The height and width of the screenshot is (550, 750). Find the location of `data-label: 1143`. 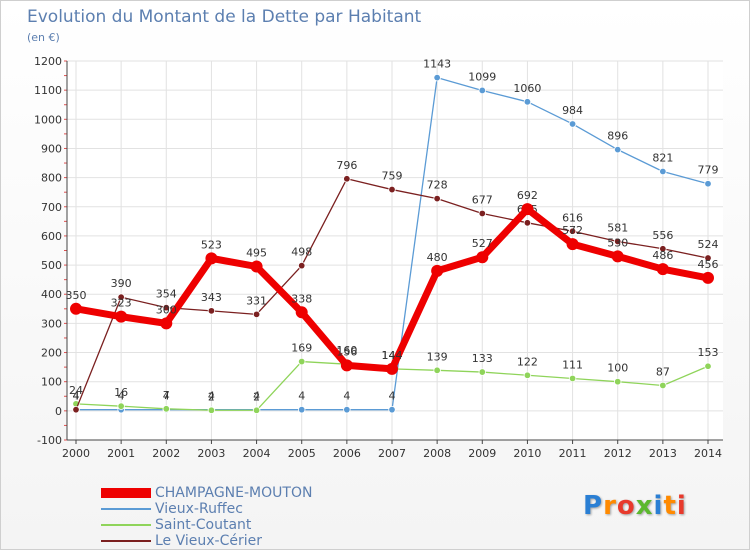

data-label: 1143 is located at coordinates (437, 64).